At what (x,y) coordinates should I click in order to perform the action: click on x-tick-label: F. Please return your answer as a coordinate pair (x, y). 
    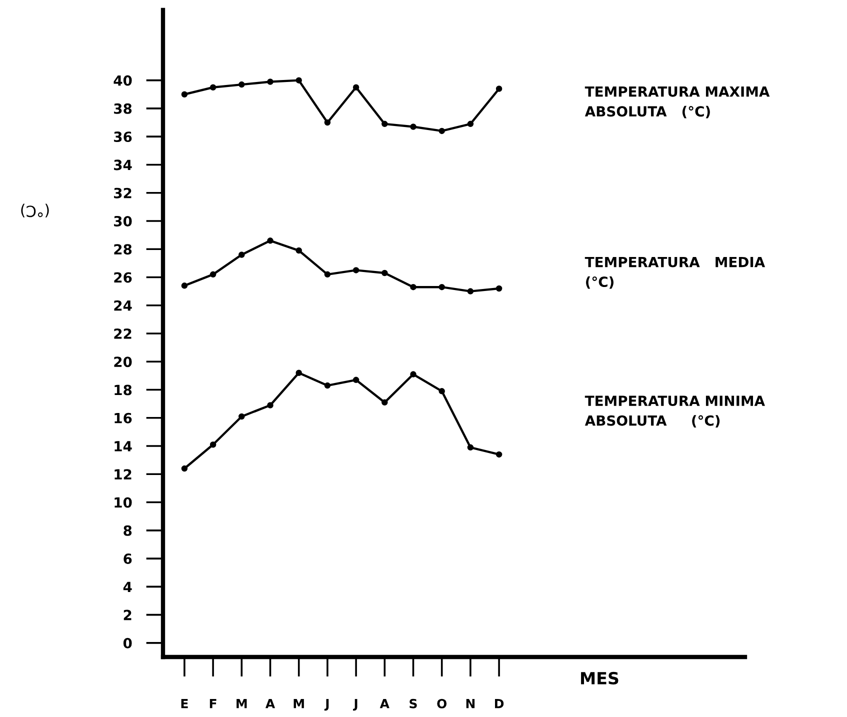
    Looking at the image, I should click on (213, 703).